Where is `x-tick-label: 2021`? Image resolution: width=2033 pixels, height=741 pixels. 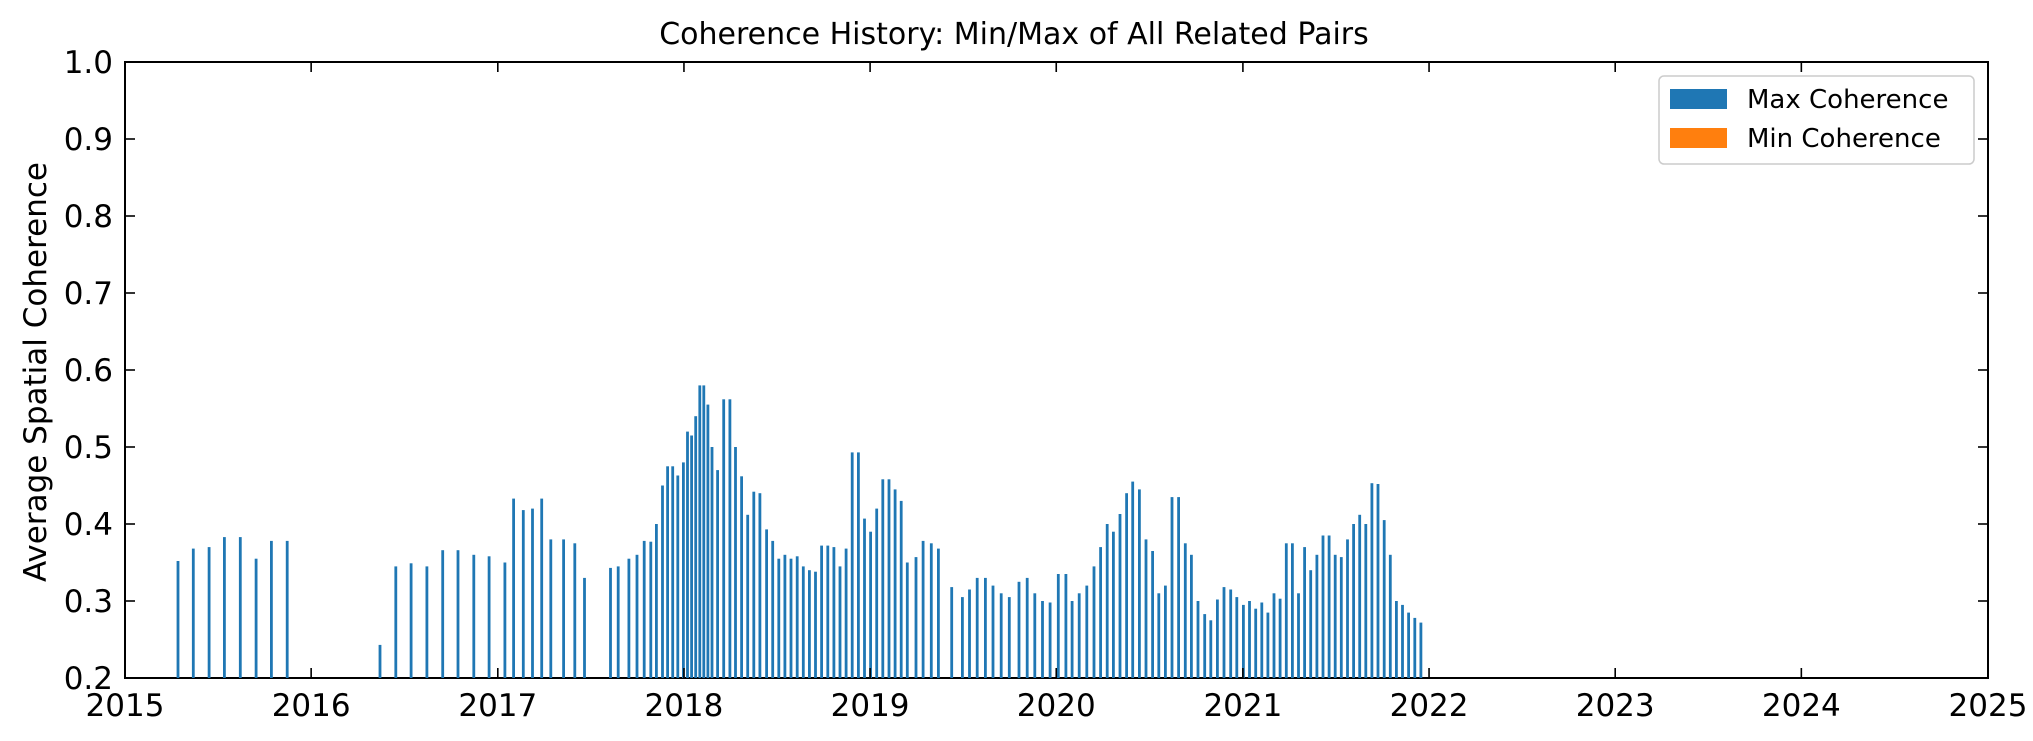 x-tick-label: 2021 is located at coordinates (1242, 706).